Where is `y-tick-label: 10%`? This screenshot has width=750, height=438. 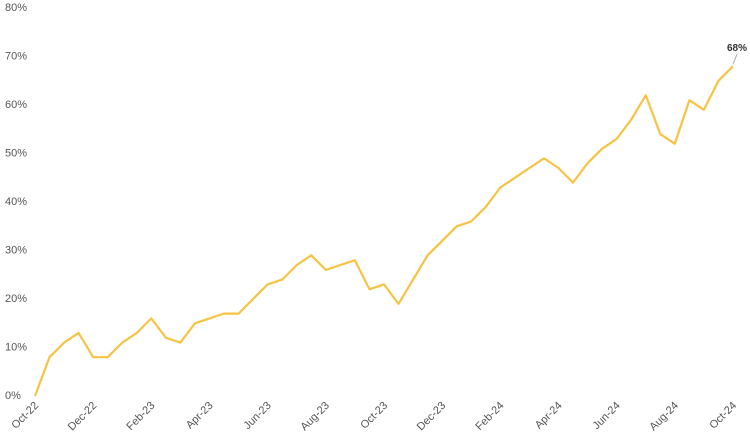
y-tick-label: 10% is located at coordinates (16, 347).